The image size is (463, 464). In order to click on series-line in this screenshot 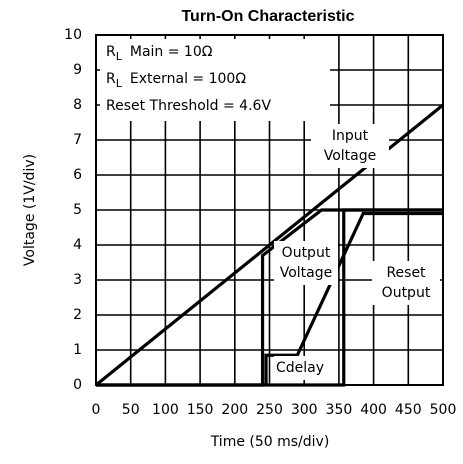, I will do `click(353, 298)`.